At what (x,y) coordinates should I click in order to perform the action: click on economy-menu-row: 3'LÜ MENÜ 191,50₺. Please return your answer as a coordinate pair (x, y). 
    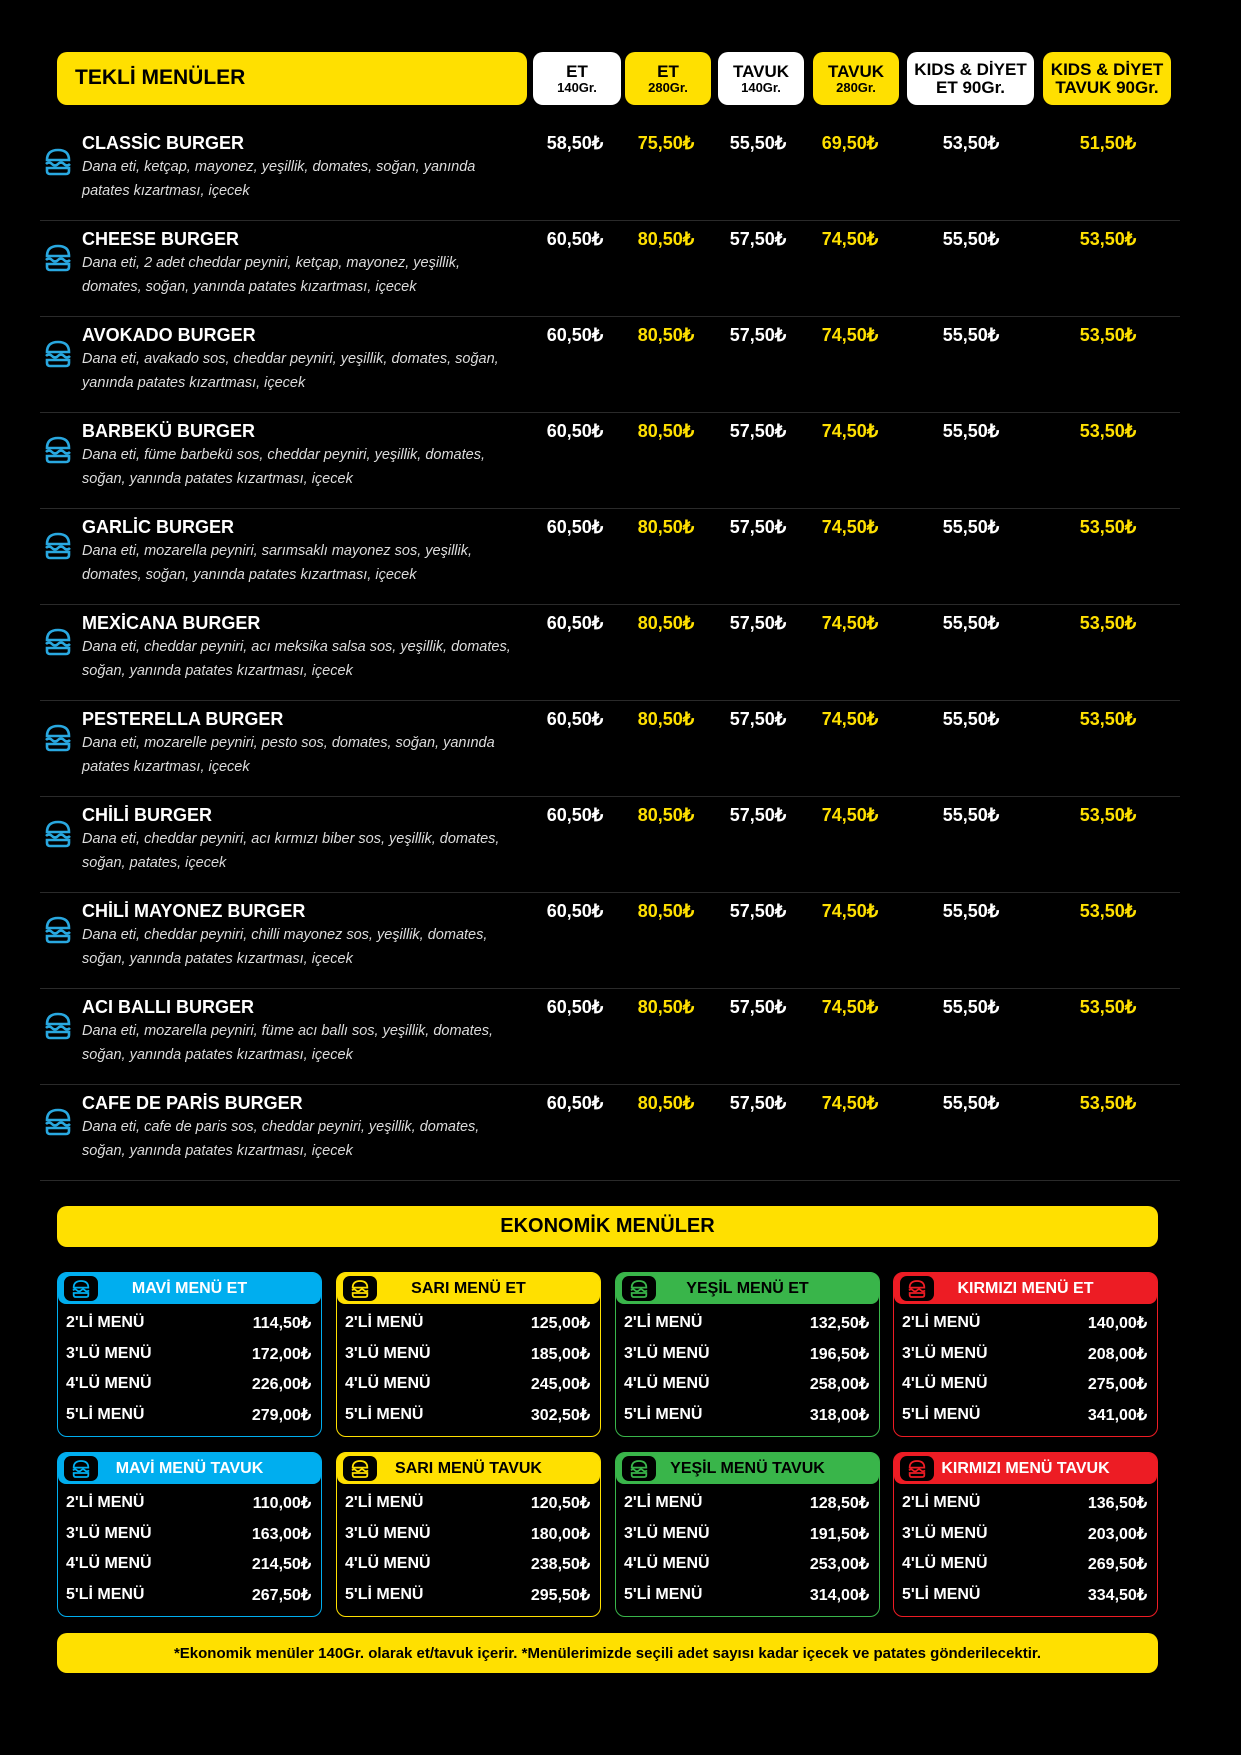
    Looking at the image, I should click on (747, 1534).